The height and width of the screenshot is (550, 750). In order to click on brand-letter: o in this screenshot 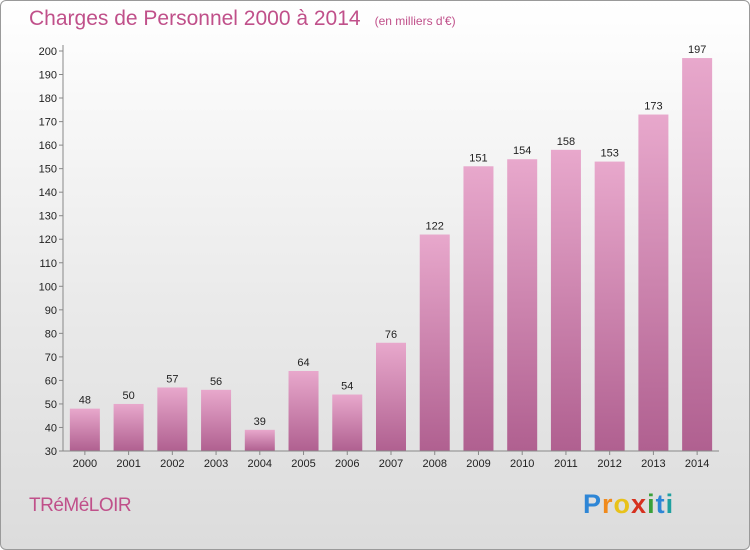, I will do `click(622, 504)`.